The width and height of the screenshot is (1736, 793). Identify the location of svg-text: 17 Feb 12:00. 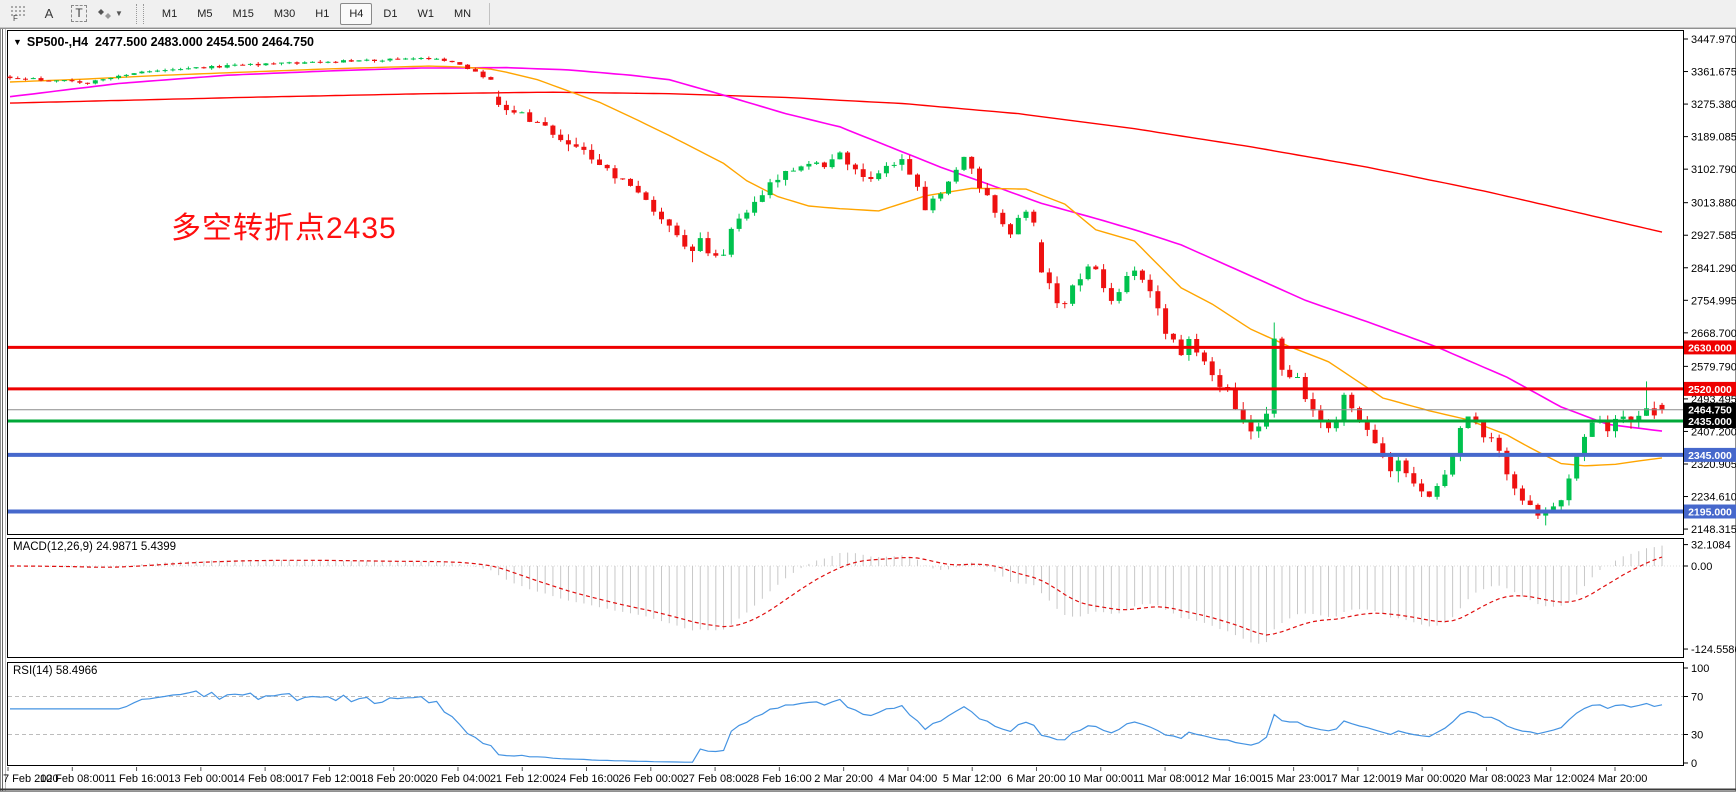
(329, 779).